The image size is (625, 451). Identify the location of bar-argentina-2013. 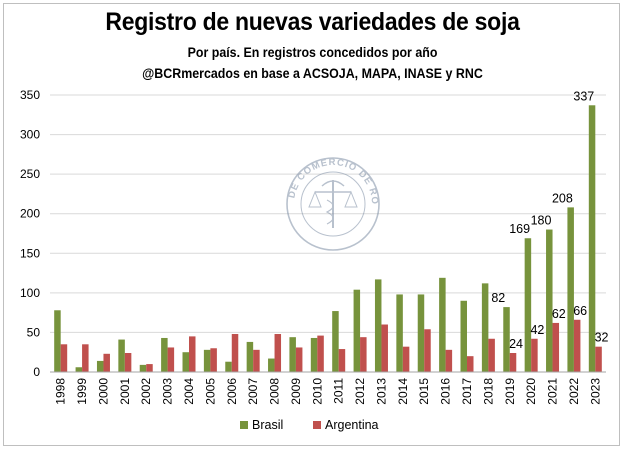
(384, 348).